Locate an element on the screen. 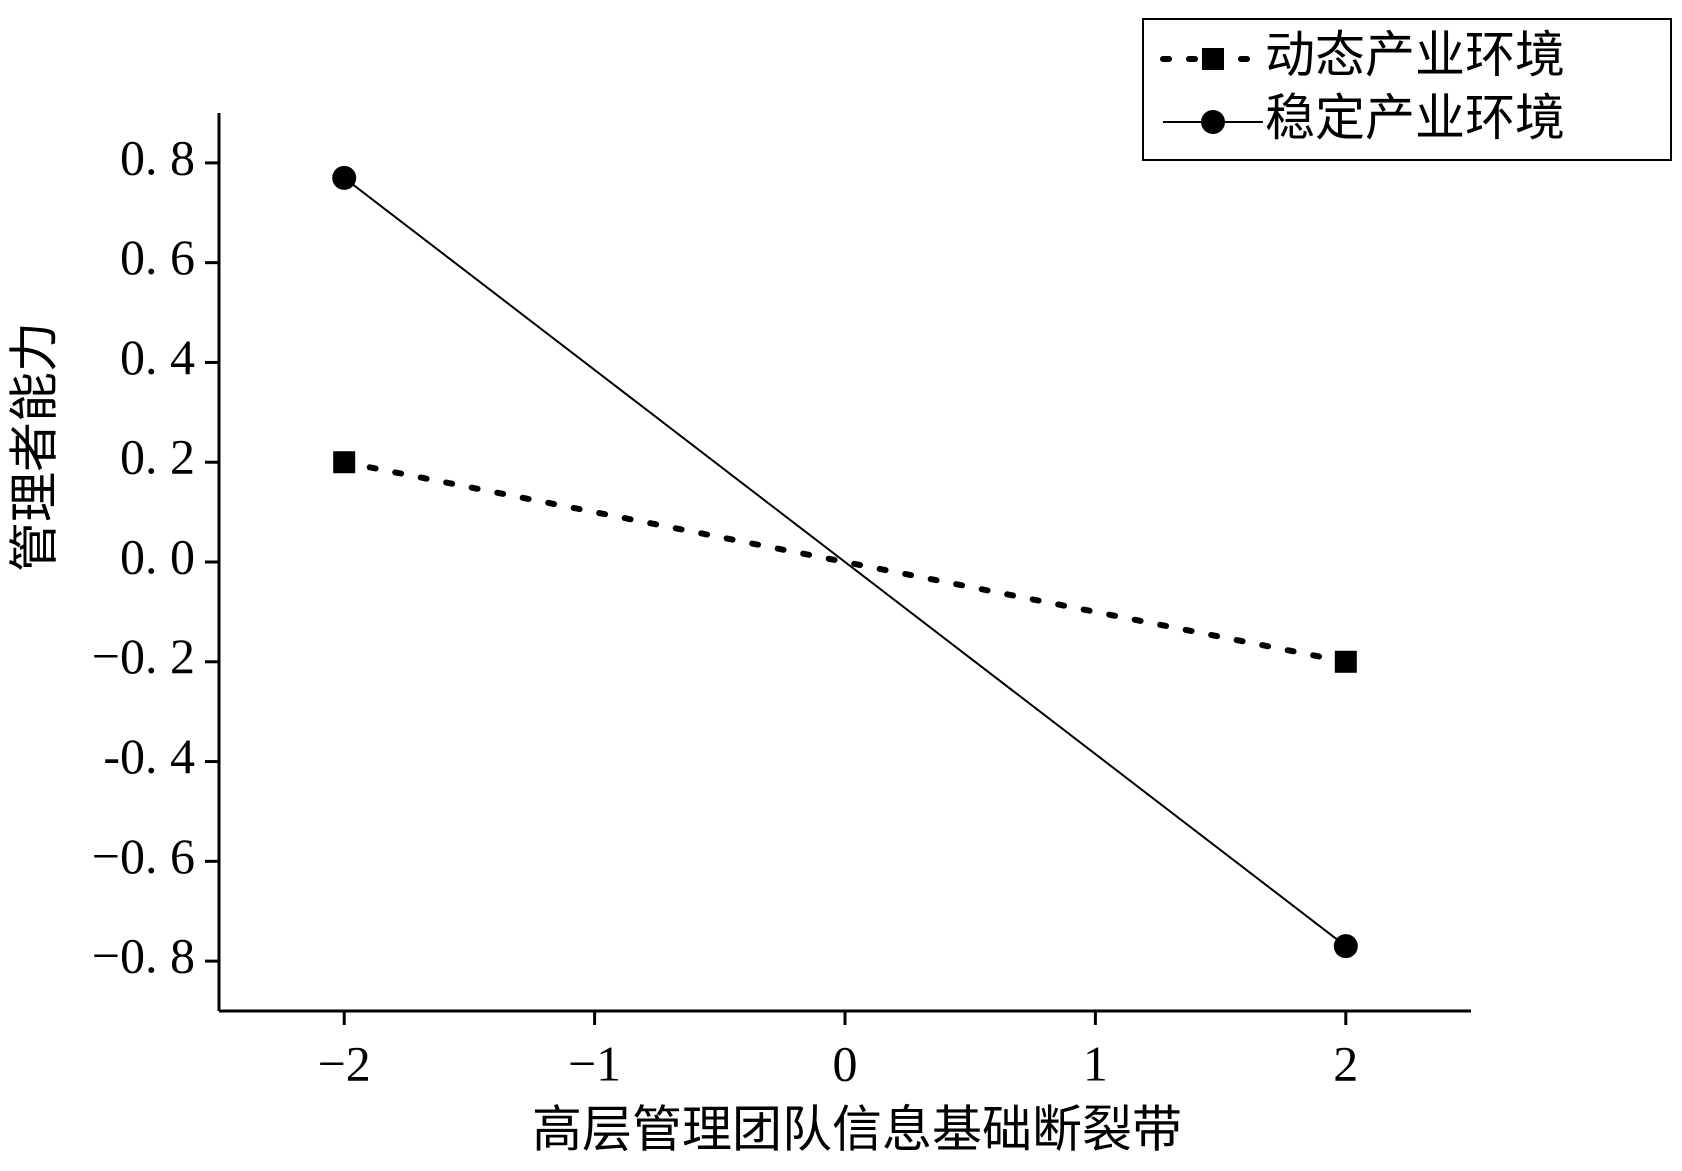 This screenshot has height=1171, width=1682. y-tick-label: −0. 2 is located at coordinates (143, 656).